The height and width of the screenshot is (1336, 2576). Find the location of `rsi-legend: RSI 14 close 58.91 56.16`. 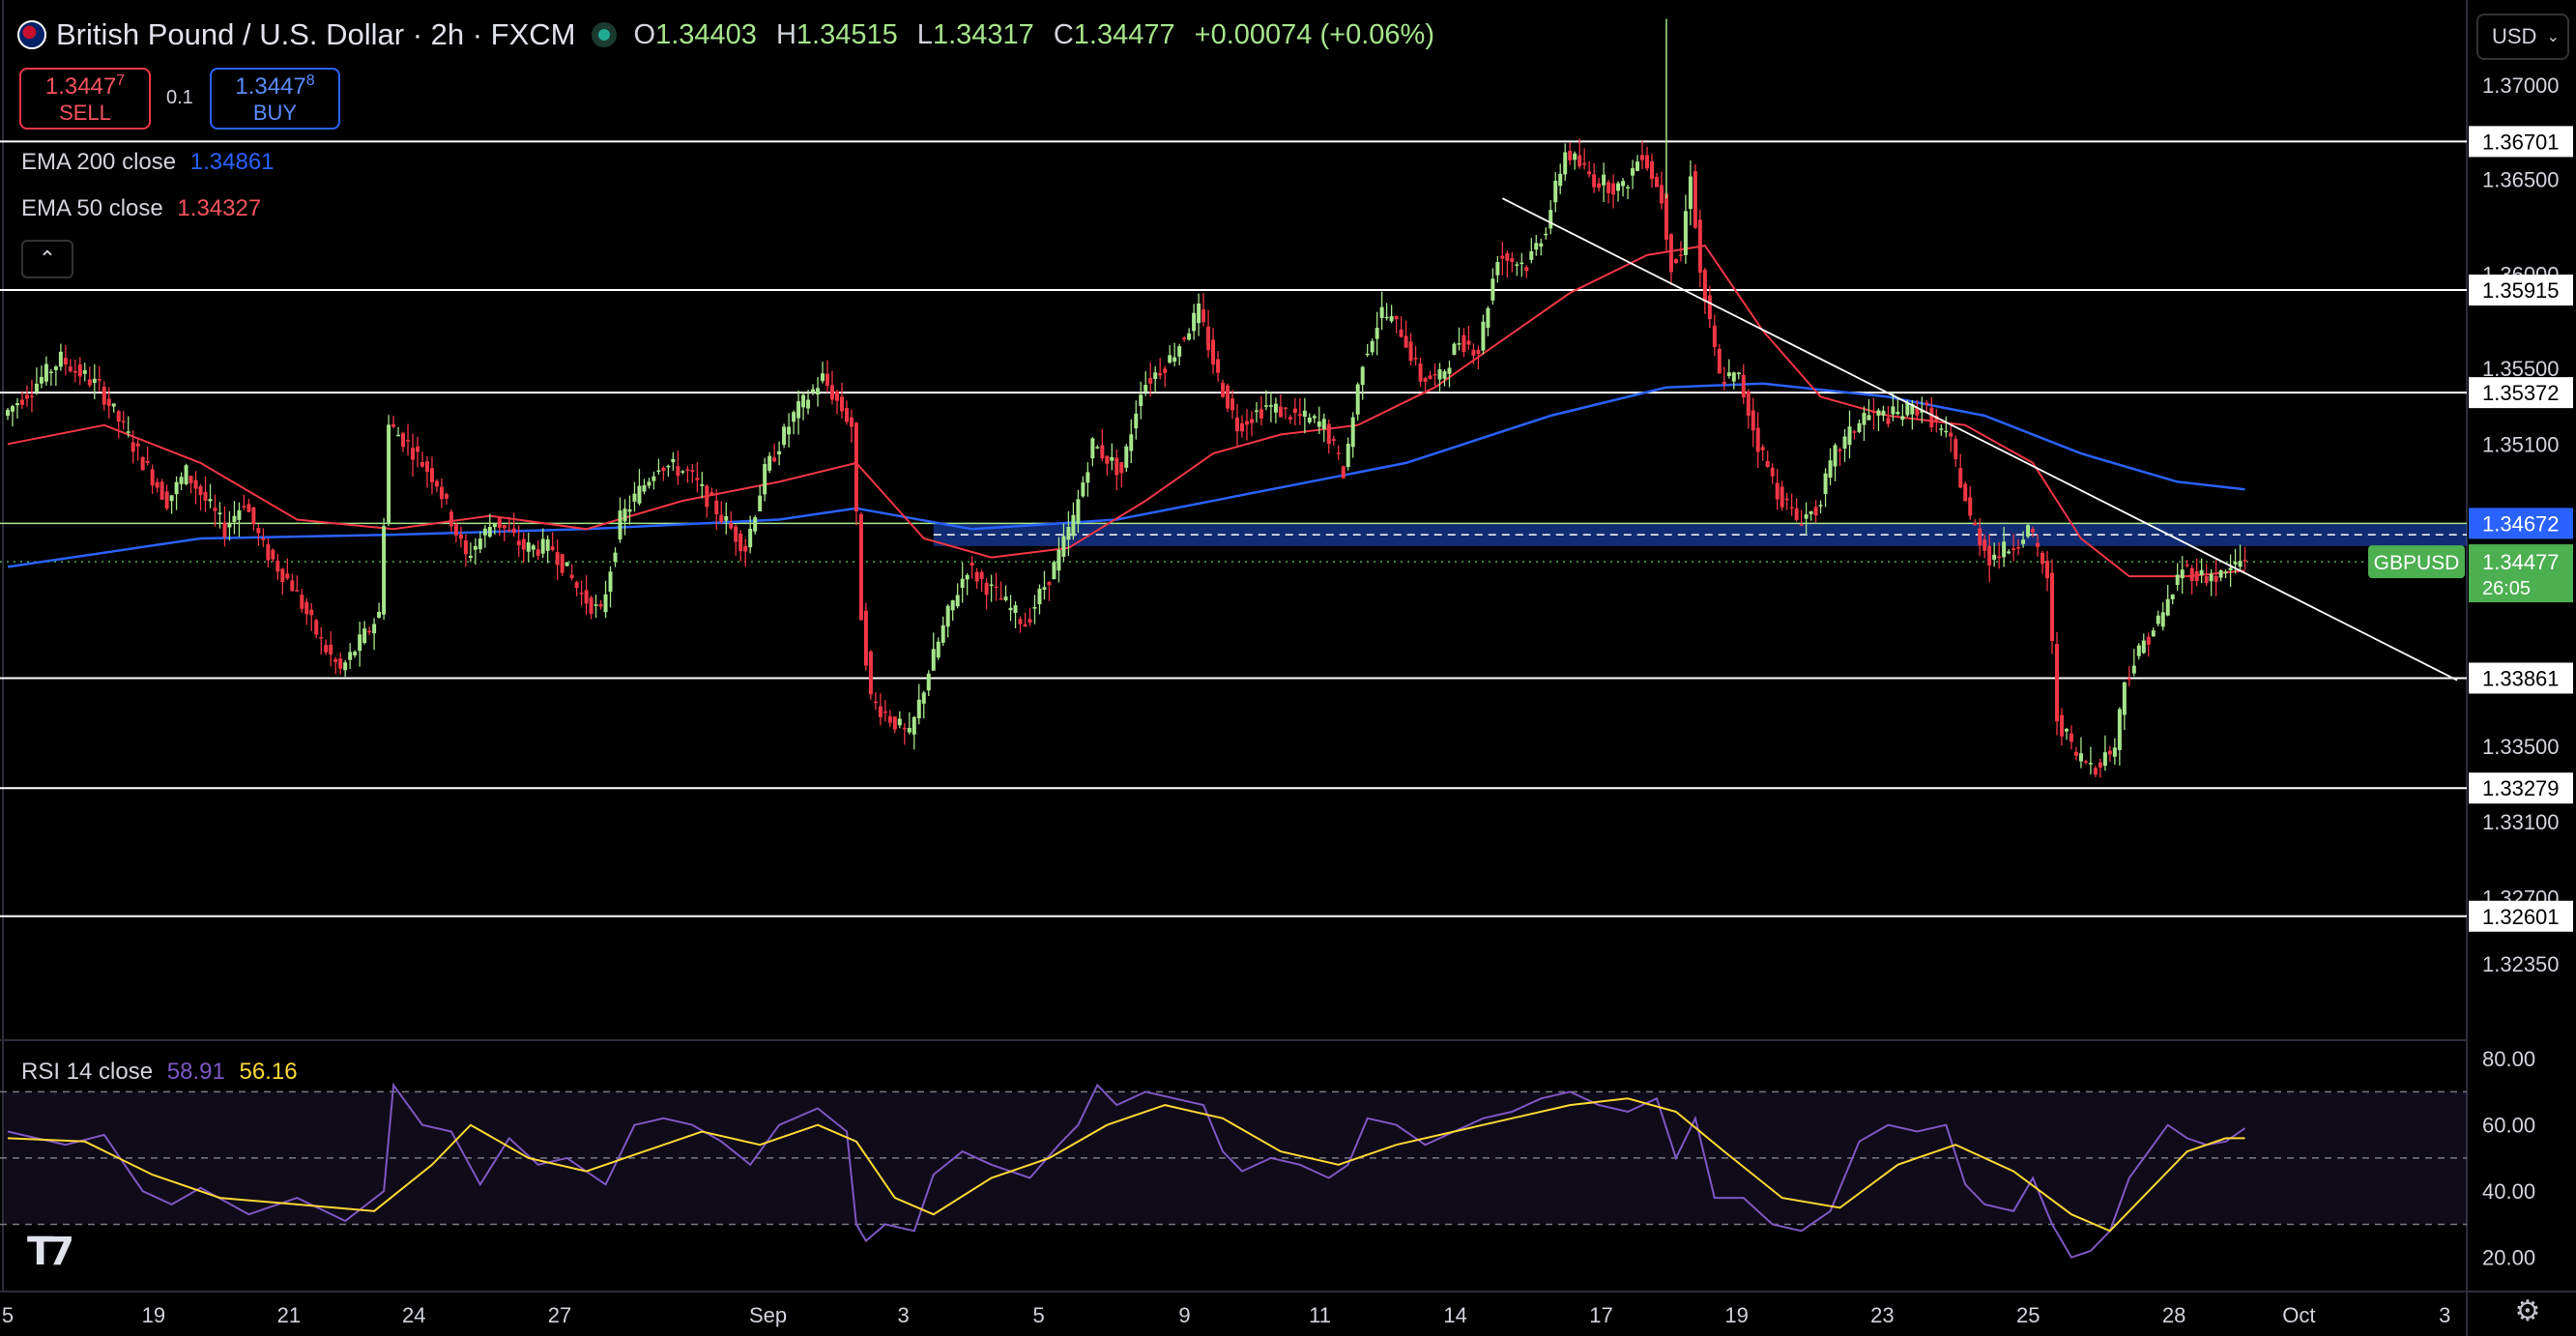

rsi-legend: RSI 14 close 58.91 56.16 is located at coordinates (159, 1072).